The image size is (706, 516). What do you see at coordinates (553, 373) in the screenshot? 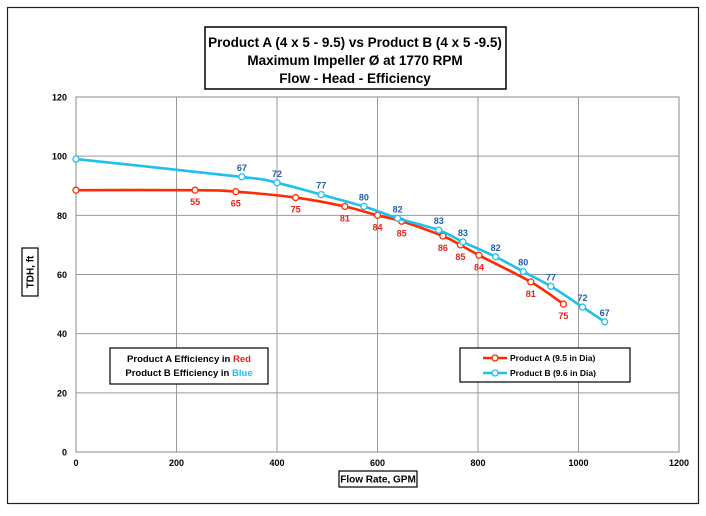
I see `legend-label-product-b: Product B (9.6 in Dia)` at bounding box center [553, 373].